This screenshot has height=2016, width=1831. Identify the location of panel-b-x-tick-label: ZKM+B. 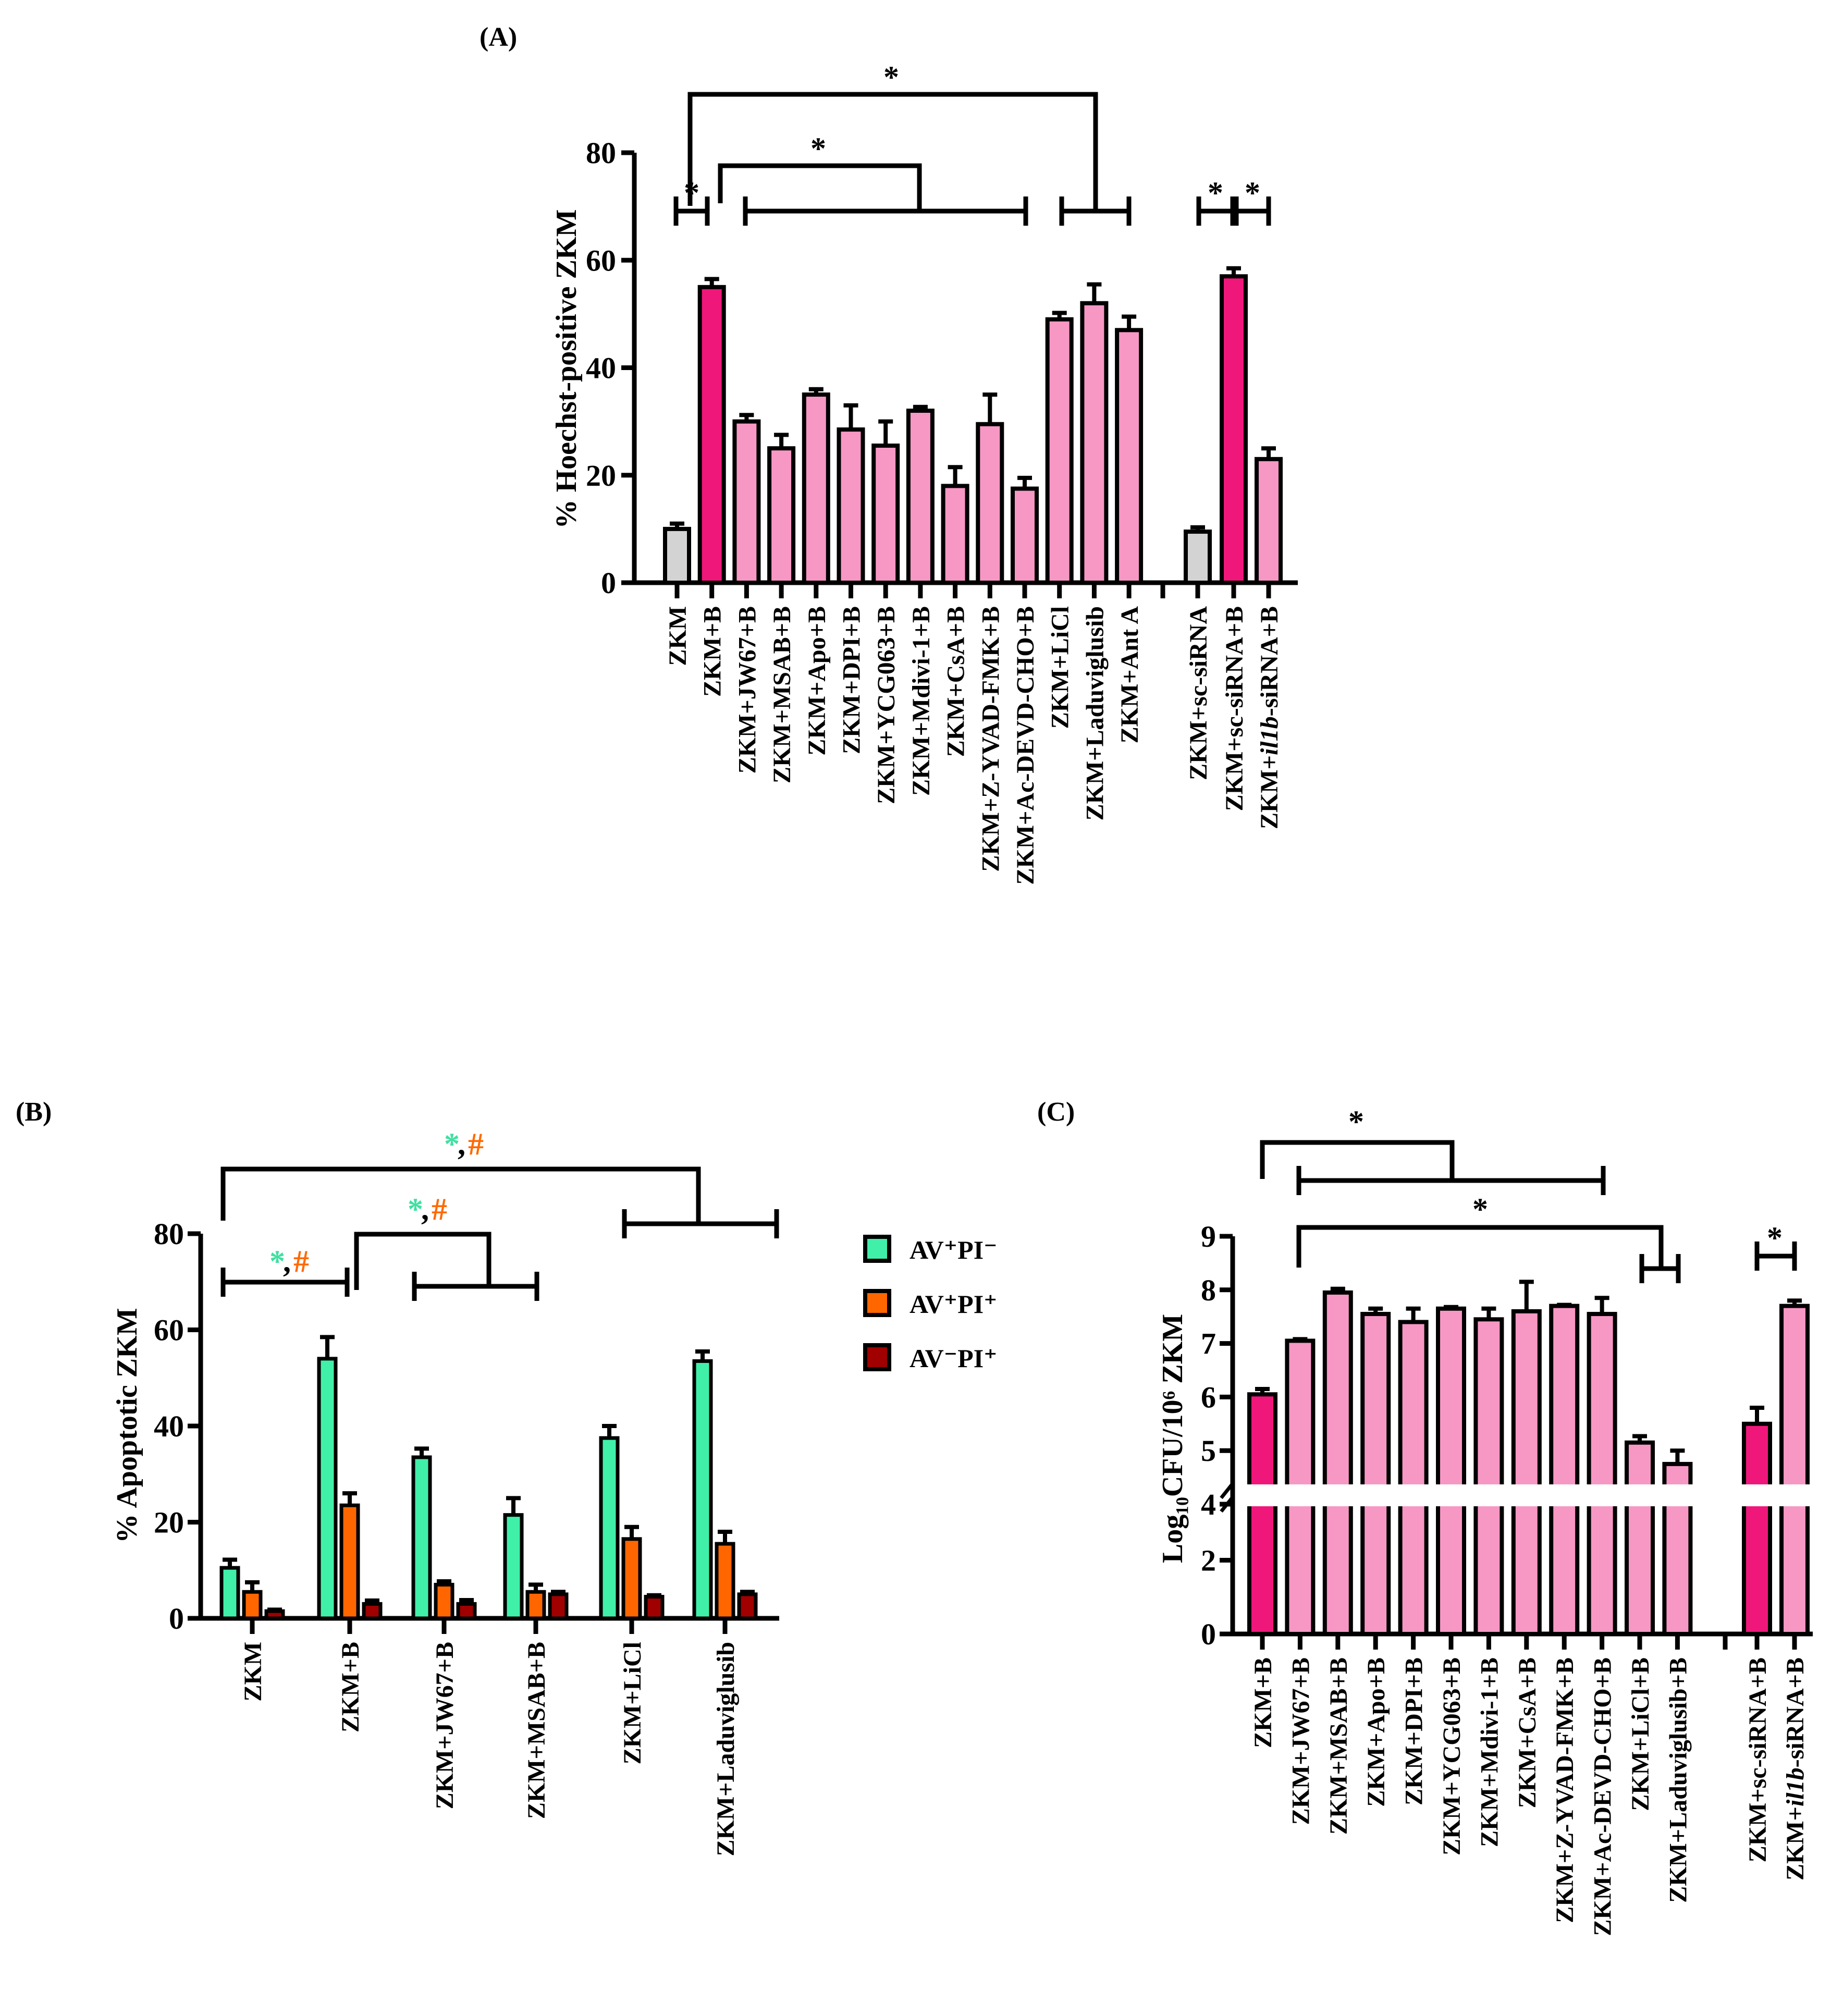
(351, 1687).